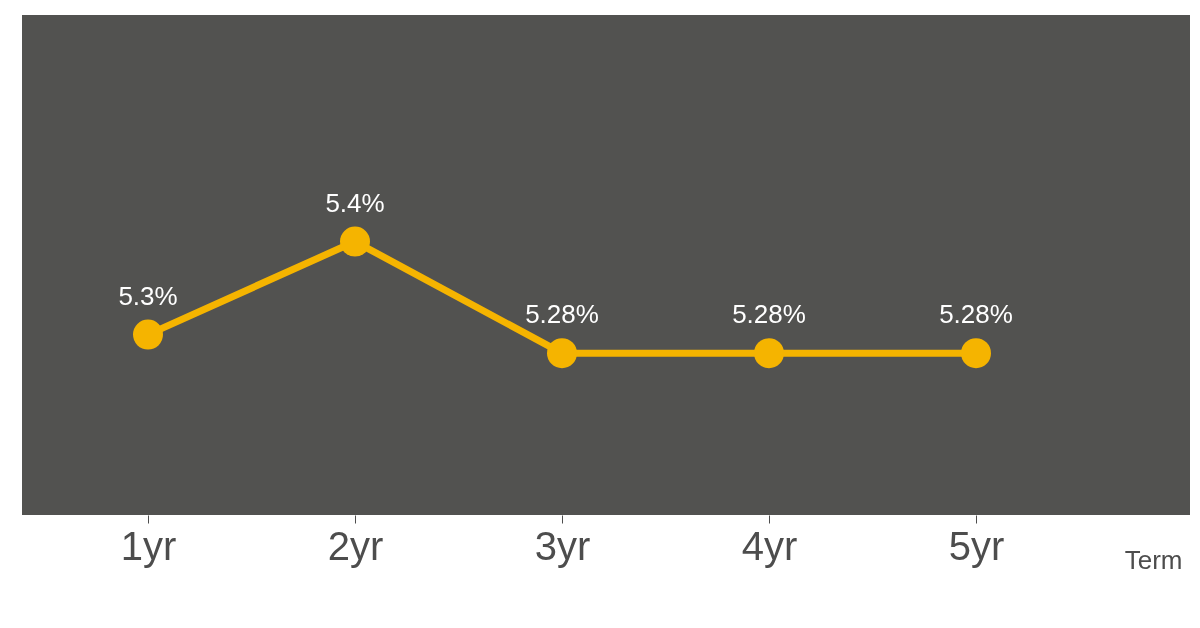 The width and height of the screenshot is (1200, 628). I want to click on x-tick-label: 1yr, so click(148, 545).